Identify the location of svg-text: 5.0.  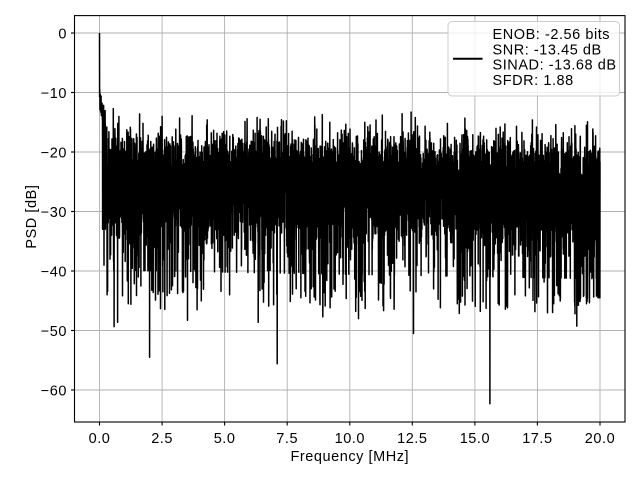
(225, 439).